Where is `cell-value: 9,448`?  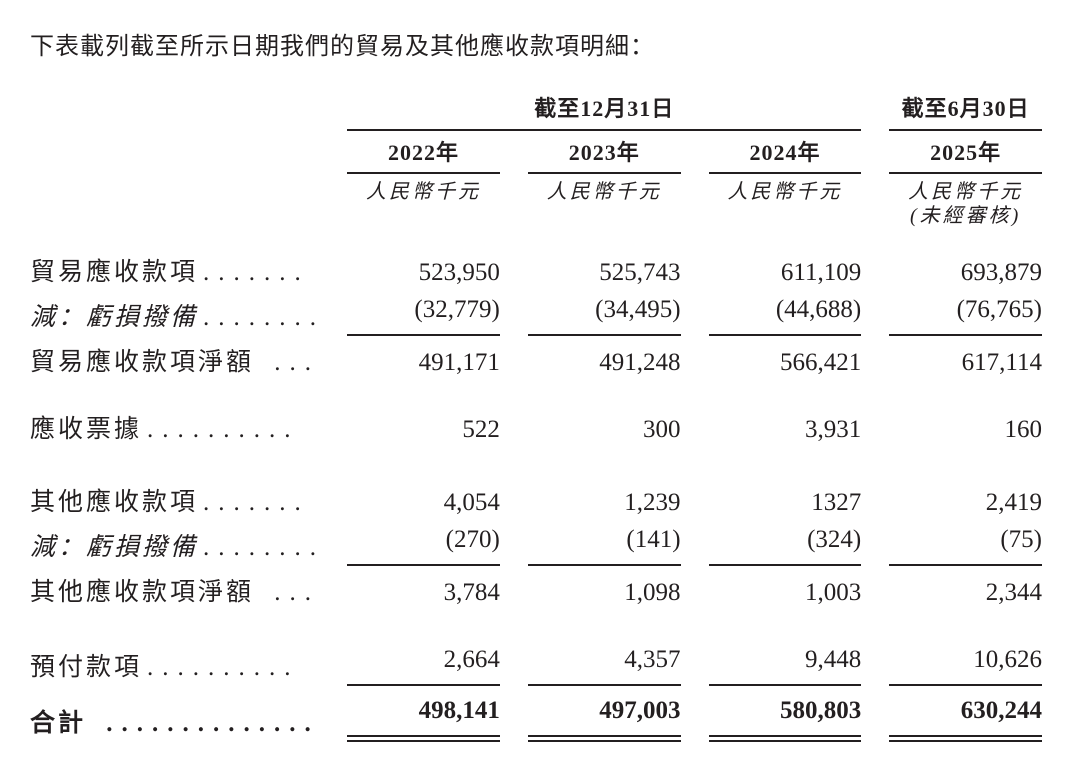 cell-value: 9,448 is located at coordinates (785, 663).